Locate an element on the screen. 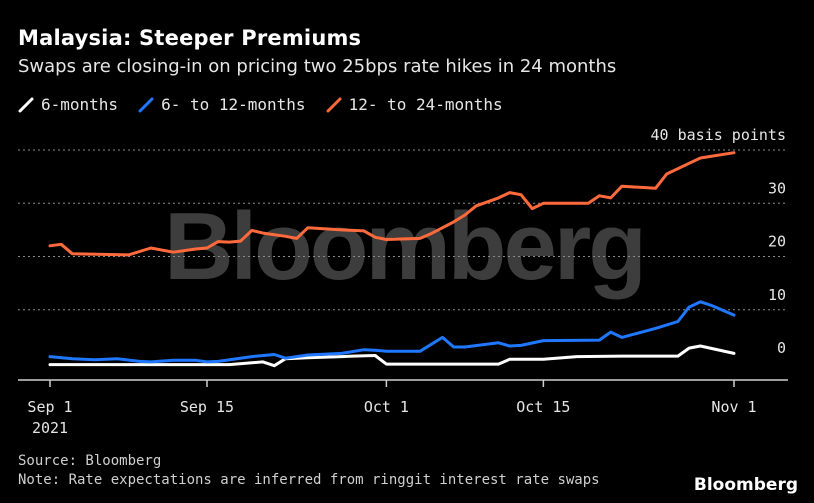 This screenshot has height=503, width=814. legend-swatch-6-months is located at coordinates (26, 104).